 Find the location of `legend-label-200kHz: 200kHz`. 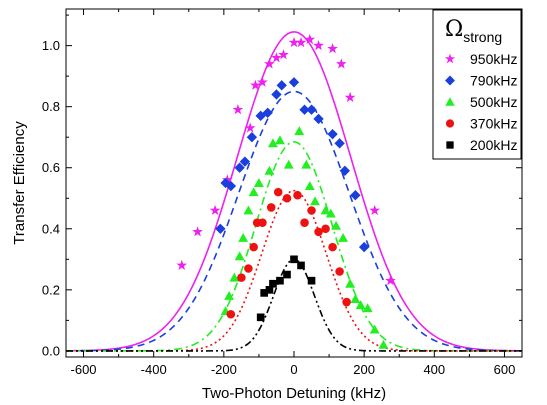

legend-label-200kHz: 200kHz is located at coordinates (493, 145).